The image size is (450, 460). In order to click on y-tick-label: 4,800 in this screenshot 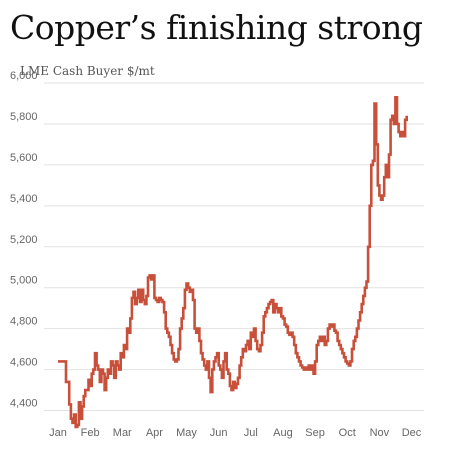, I will do `click(24, 322)`.